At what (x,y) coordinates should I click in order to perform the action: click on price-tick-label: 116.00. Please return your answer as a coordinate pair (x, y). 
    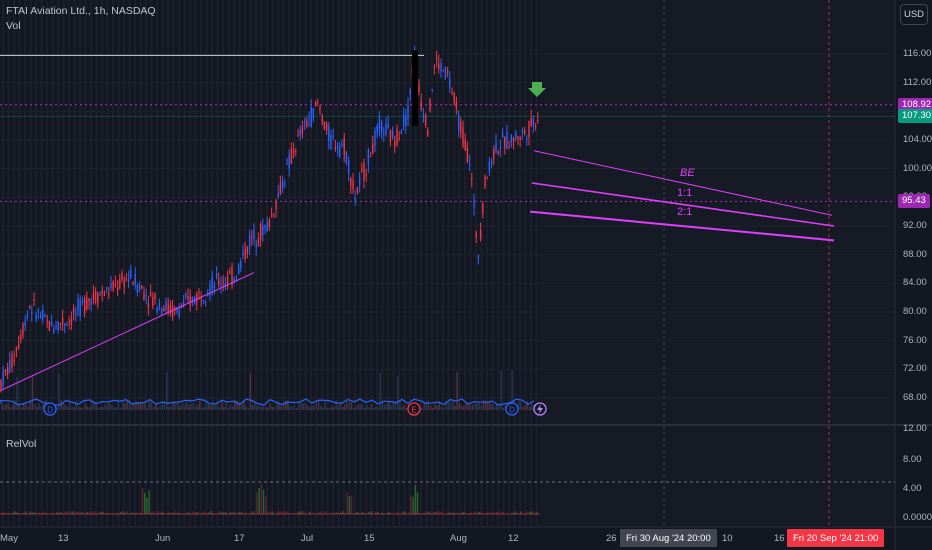
    Looking at the image, I should click on (917, 53).